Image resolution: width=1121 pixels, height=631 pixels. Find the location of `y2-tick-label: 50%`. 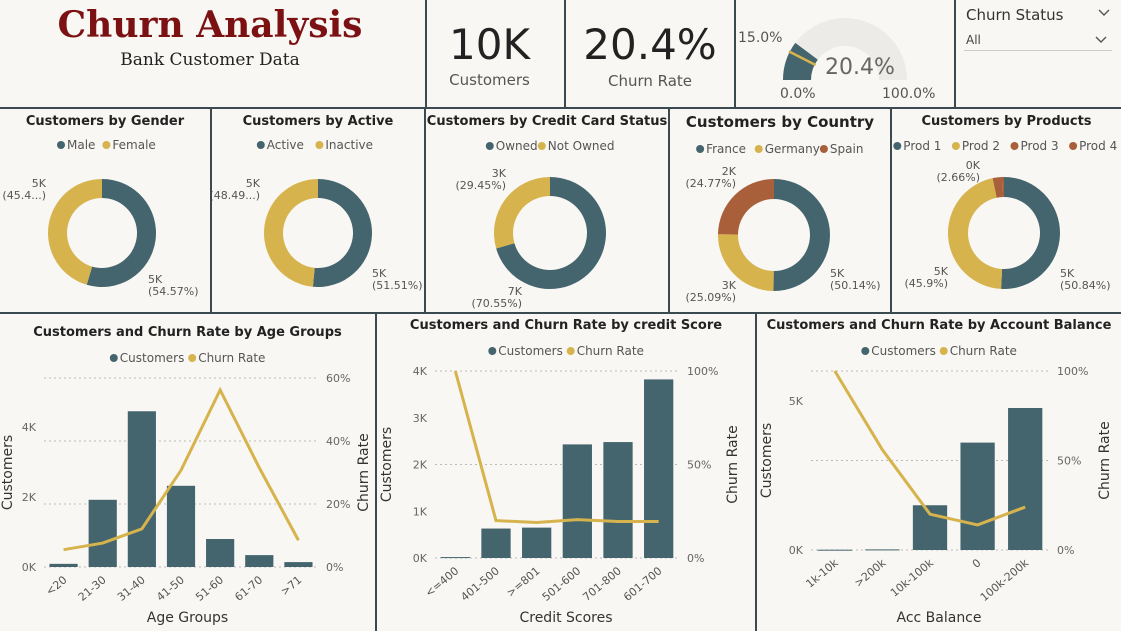

y2-tick-label: 50% is located at coordinates (1069, 461).